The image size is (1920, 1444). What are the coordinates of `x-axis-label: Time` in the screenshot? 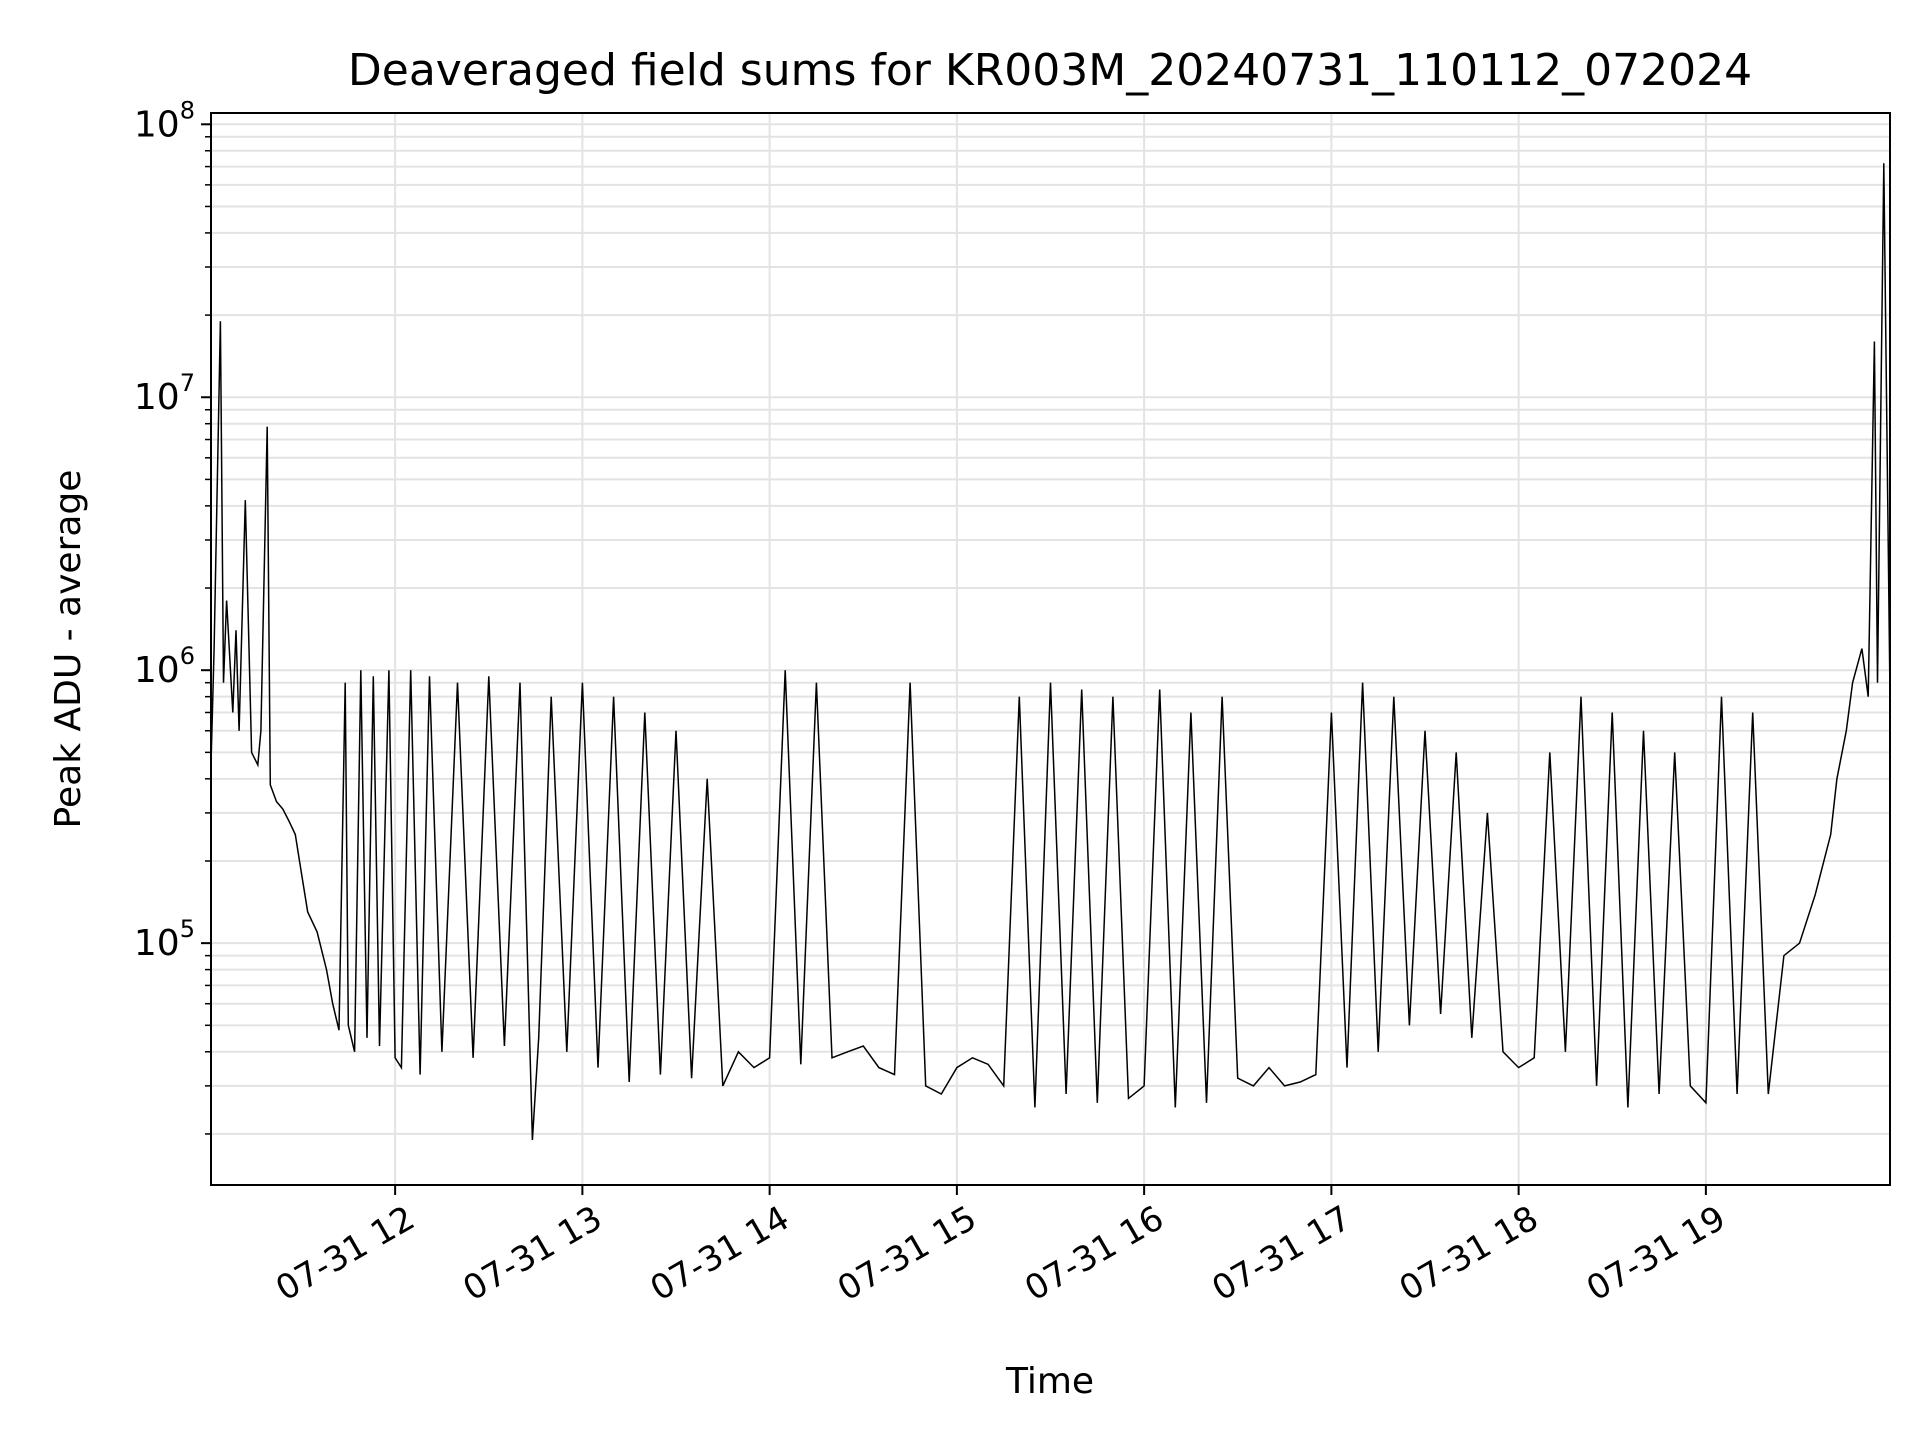 It's located at (1049, 1381).